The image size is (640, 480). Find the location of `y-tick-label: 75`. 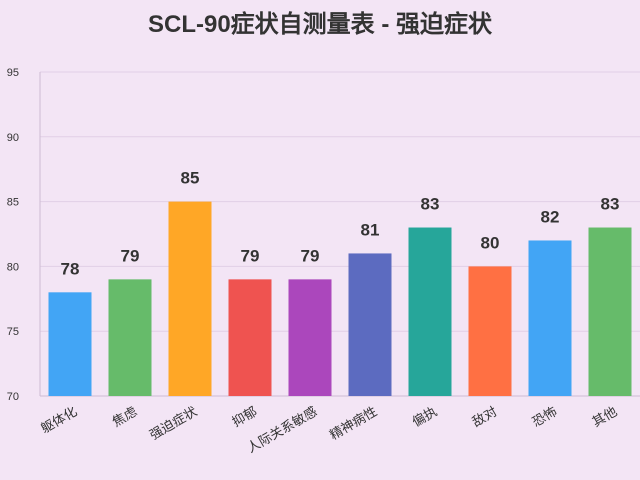

y-tick-label: 75 is located at coordinates (13, 332).